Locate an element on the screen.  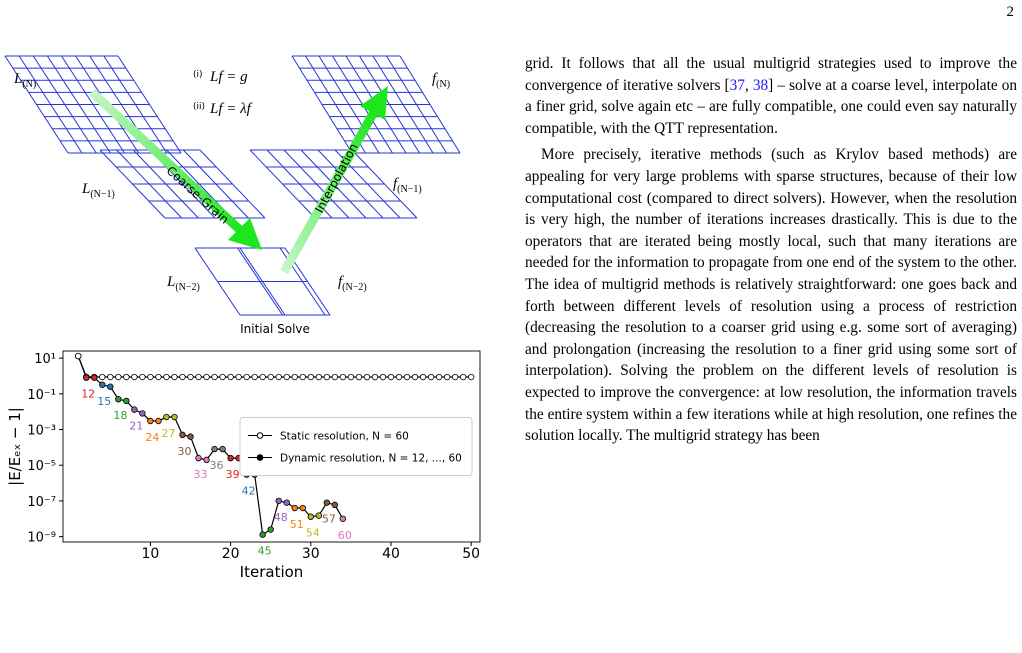
y-axis-label: |E/Eₑₓ − 1| is located at coordinates (15, 446).